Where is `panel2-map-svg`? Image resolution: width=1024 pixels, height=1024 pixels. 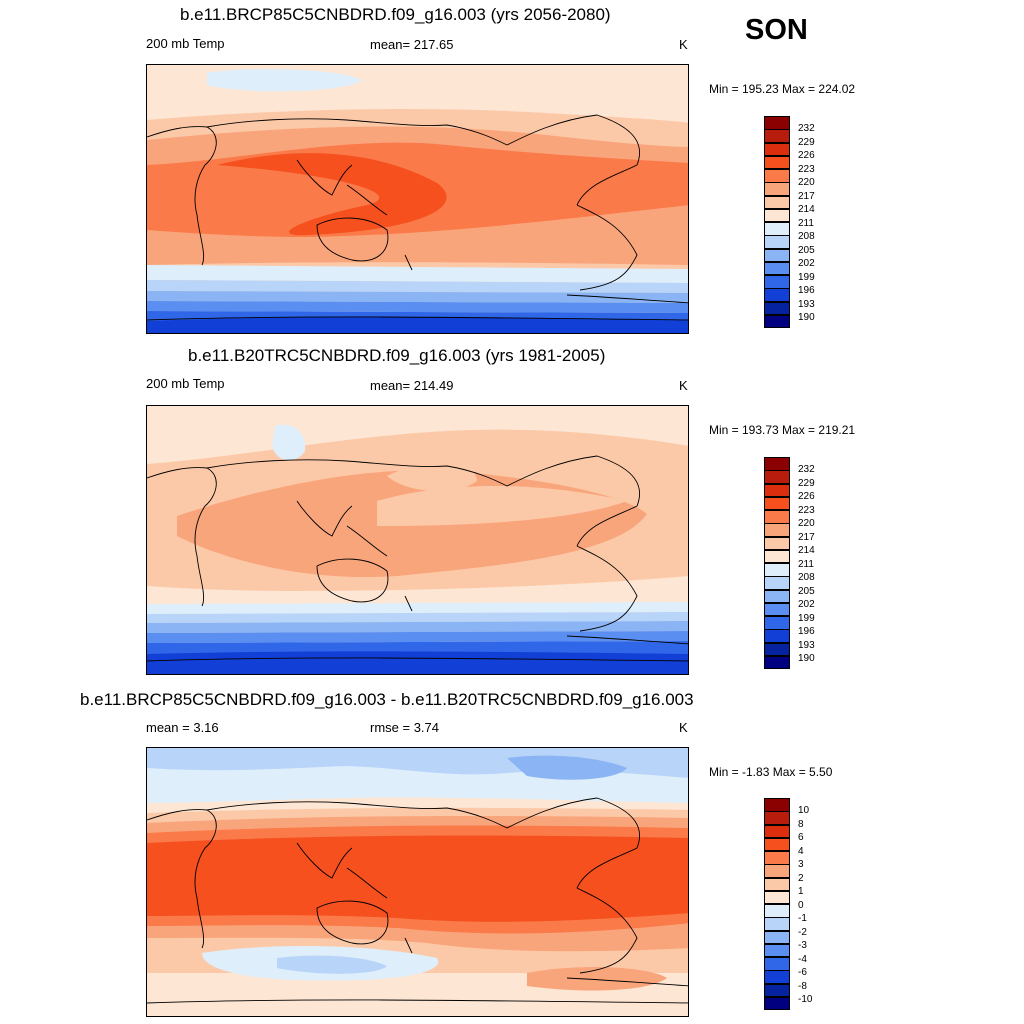 panel2-map-svg is located at coordinates (417, 540).